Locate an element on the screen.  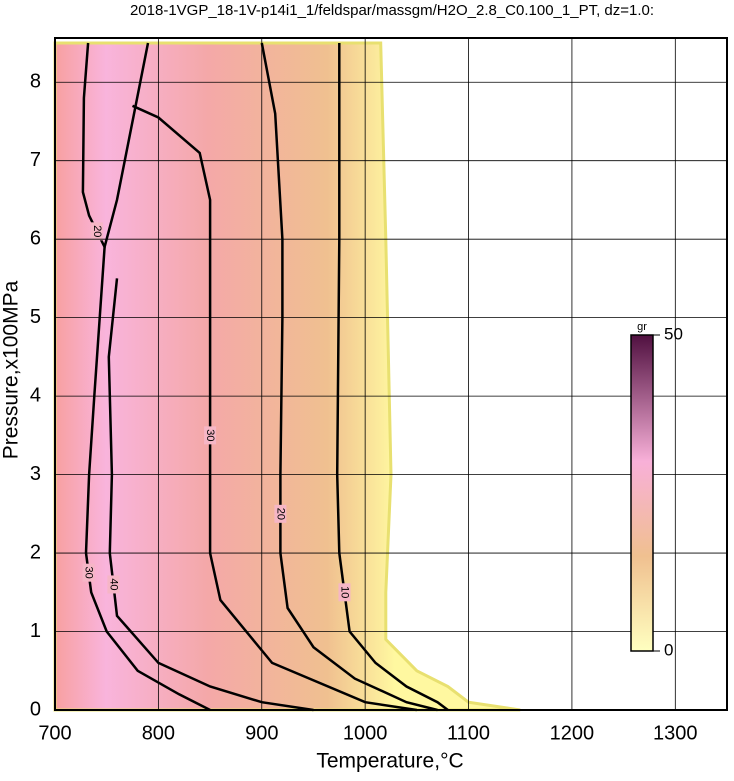
y-tick-label: 7 is located at coordinates (35, 160).